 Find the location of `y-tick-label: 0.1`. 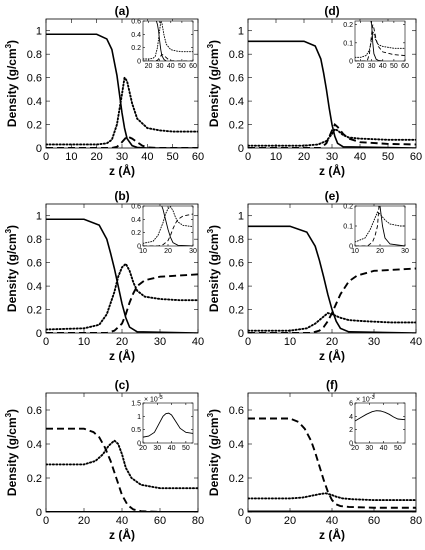

y-tick-label: 0.1 is located at coordinates (348, 227).